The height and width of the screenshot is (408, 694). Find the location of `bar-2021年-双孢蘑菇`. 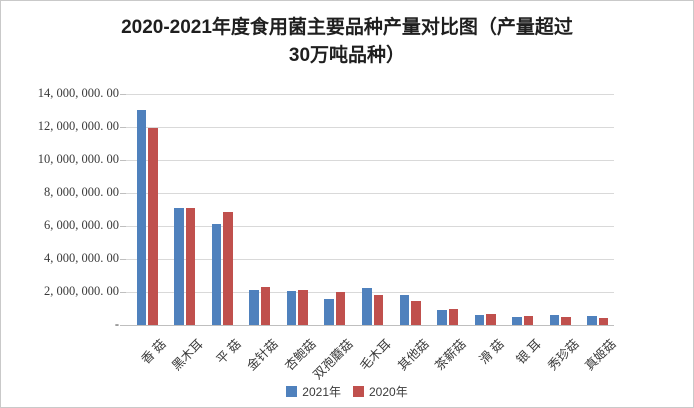

bar-2021年-双孢蘑菇 is located at coordinates (329, 312).